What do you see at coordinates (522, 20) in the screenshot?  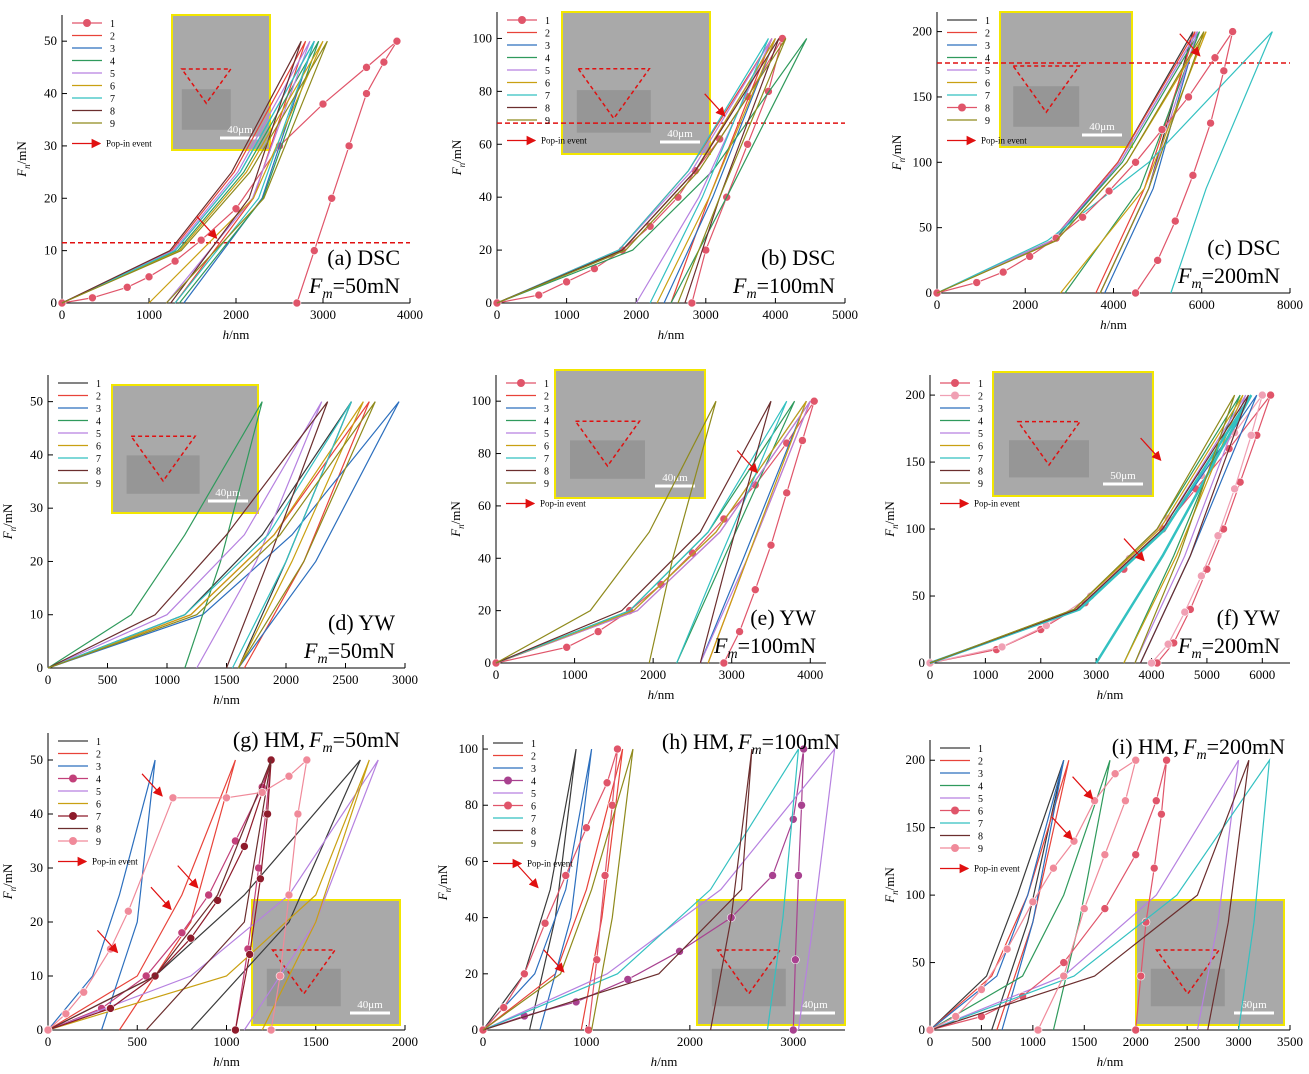 I see `legend-marker` at bounding box center [522, 20].